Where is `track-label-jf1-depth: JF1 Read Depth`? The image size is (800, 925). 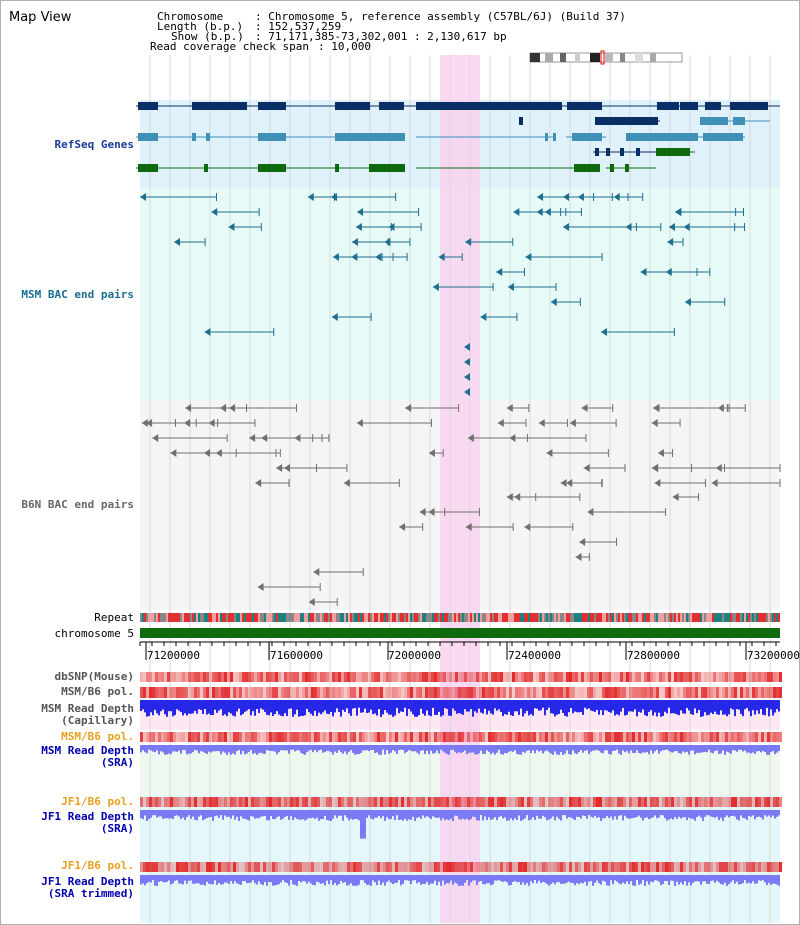 track-label-jf1-depth: JF1 Read Depth is located at coordinates (87, 816).